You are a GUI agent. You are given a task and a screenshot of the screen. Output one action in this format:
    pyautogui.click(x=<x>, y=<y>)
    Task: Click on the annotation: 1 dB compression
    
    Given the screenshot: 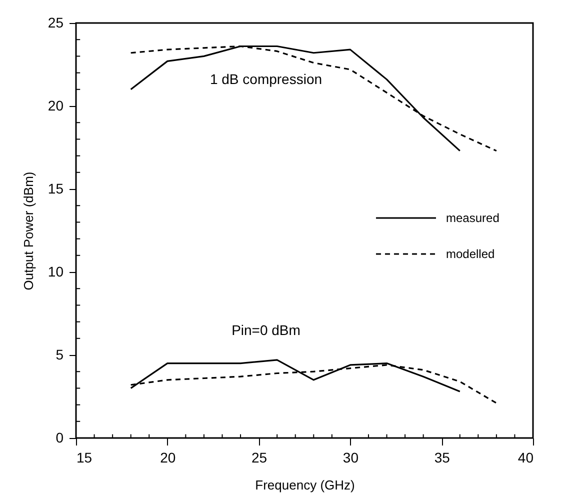 What is the action you would take?
    pyautogui.click(x=266, y=79)
    